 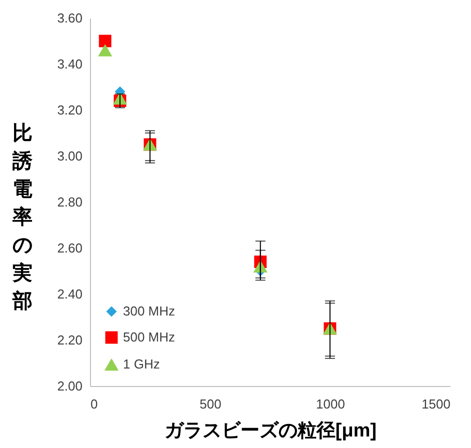 I want to click on x-tick-label: 500, so click(x=211, y=404).